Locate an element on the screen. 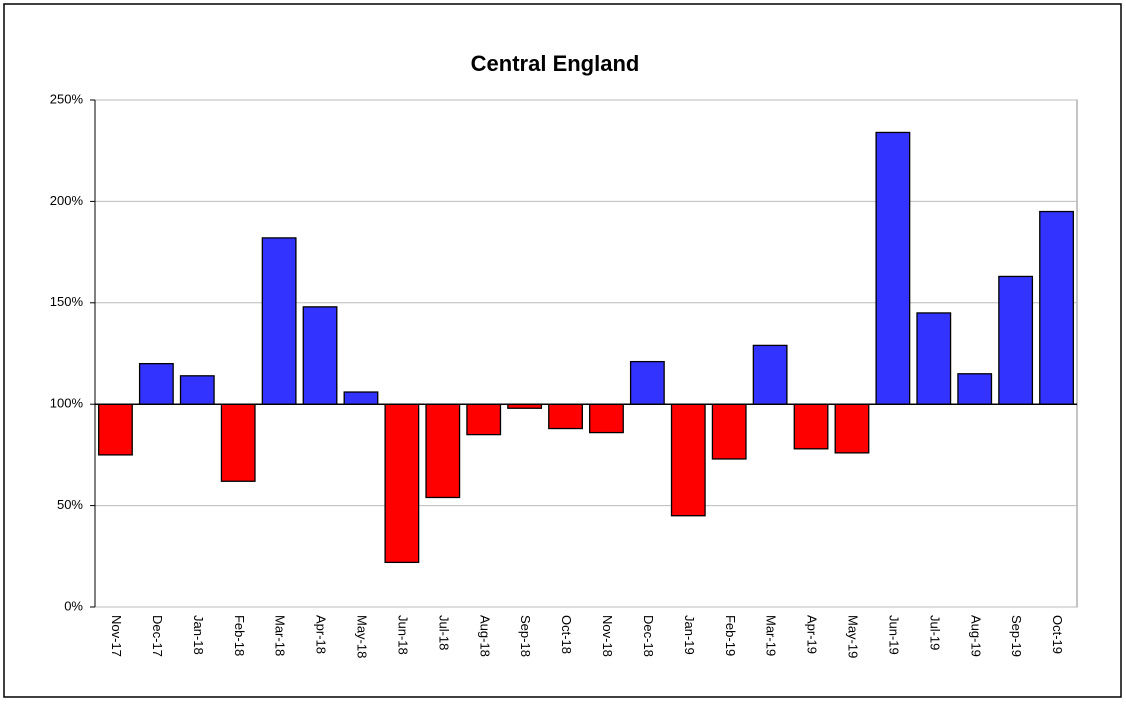  x-tick-label: Oct-19 is located at coordinates (1057, 634).